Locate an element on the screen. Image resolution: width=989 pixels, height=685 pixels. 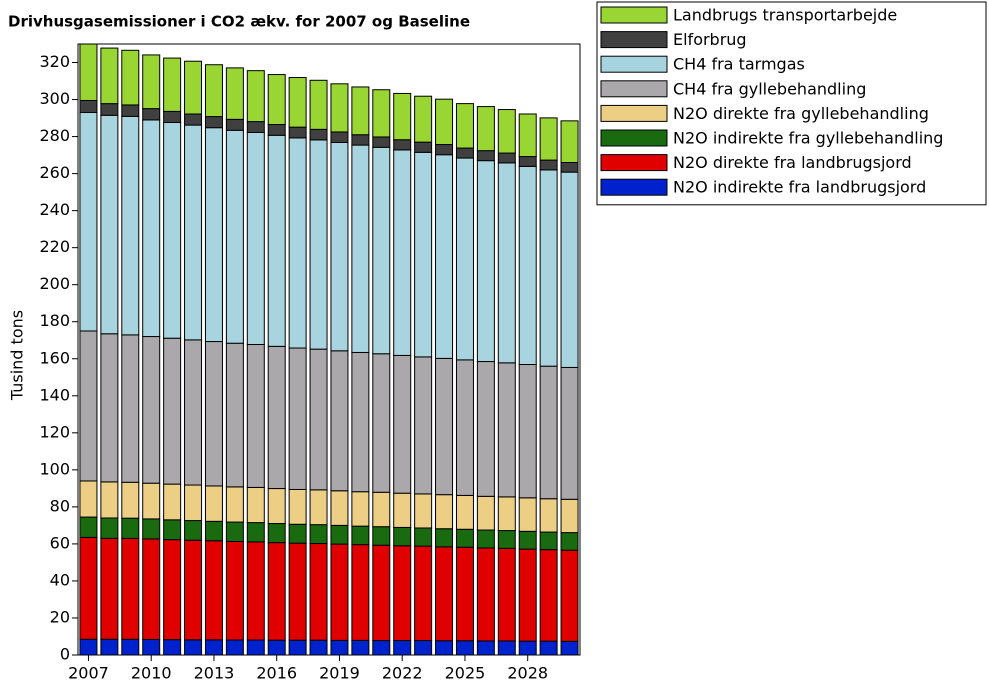
y-tick-label: 160 is located at coordinates (54, 357).